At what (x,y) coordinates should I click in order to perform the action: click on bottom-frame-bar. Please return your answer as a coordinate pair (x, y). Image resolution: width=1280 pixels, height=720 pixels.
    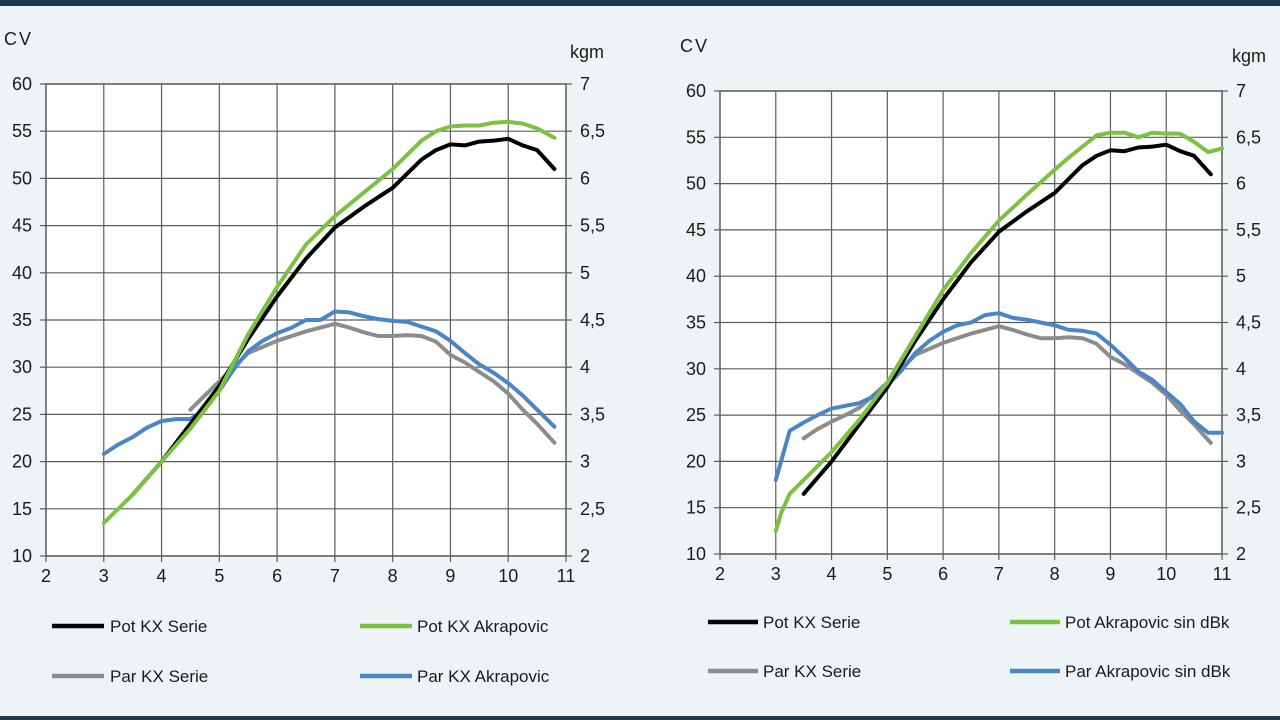
    Looking at the image, I should click on (640, 718).